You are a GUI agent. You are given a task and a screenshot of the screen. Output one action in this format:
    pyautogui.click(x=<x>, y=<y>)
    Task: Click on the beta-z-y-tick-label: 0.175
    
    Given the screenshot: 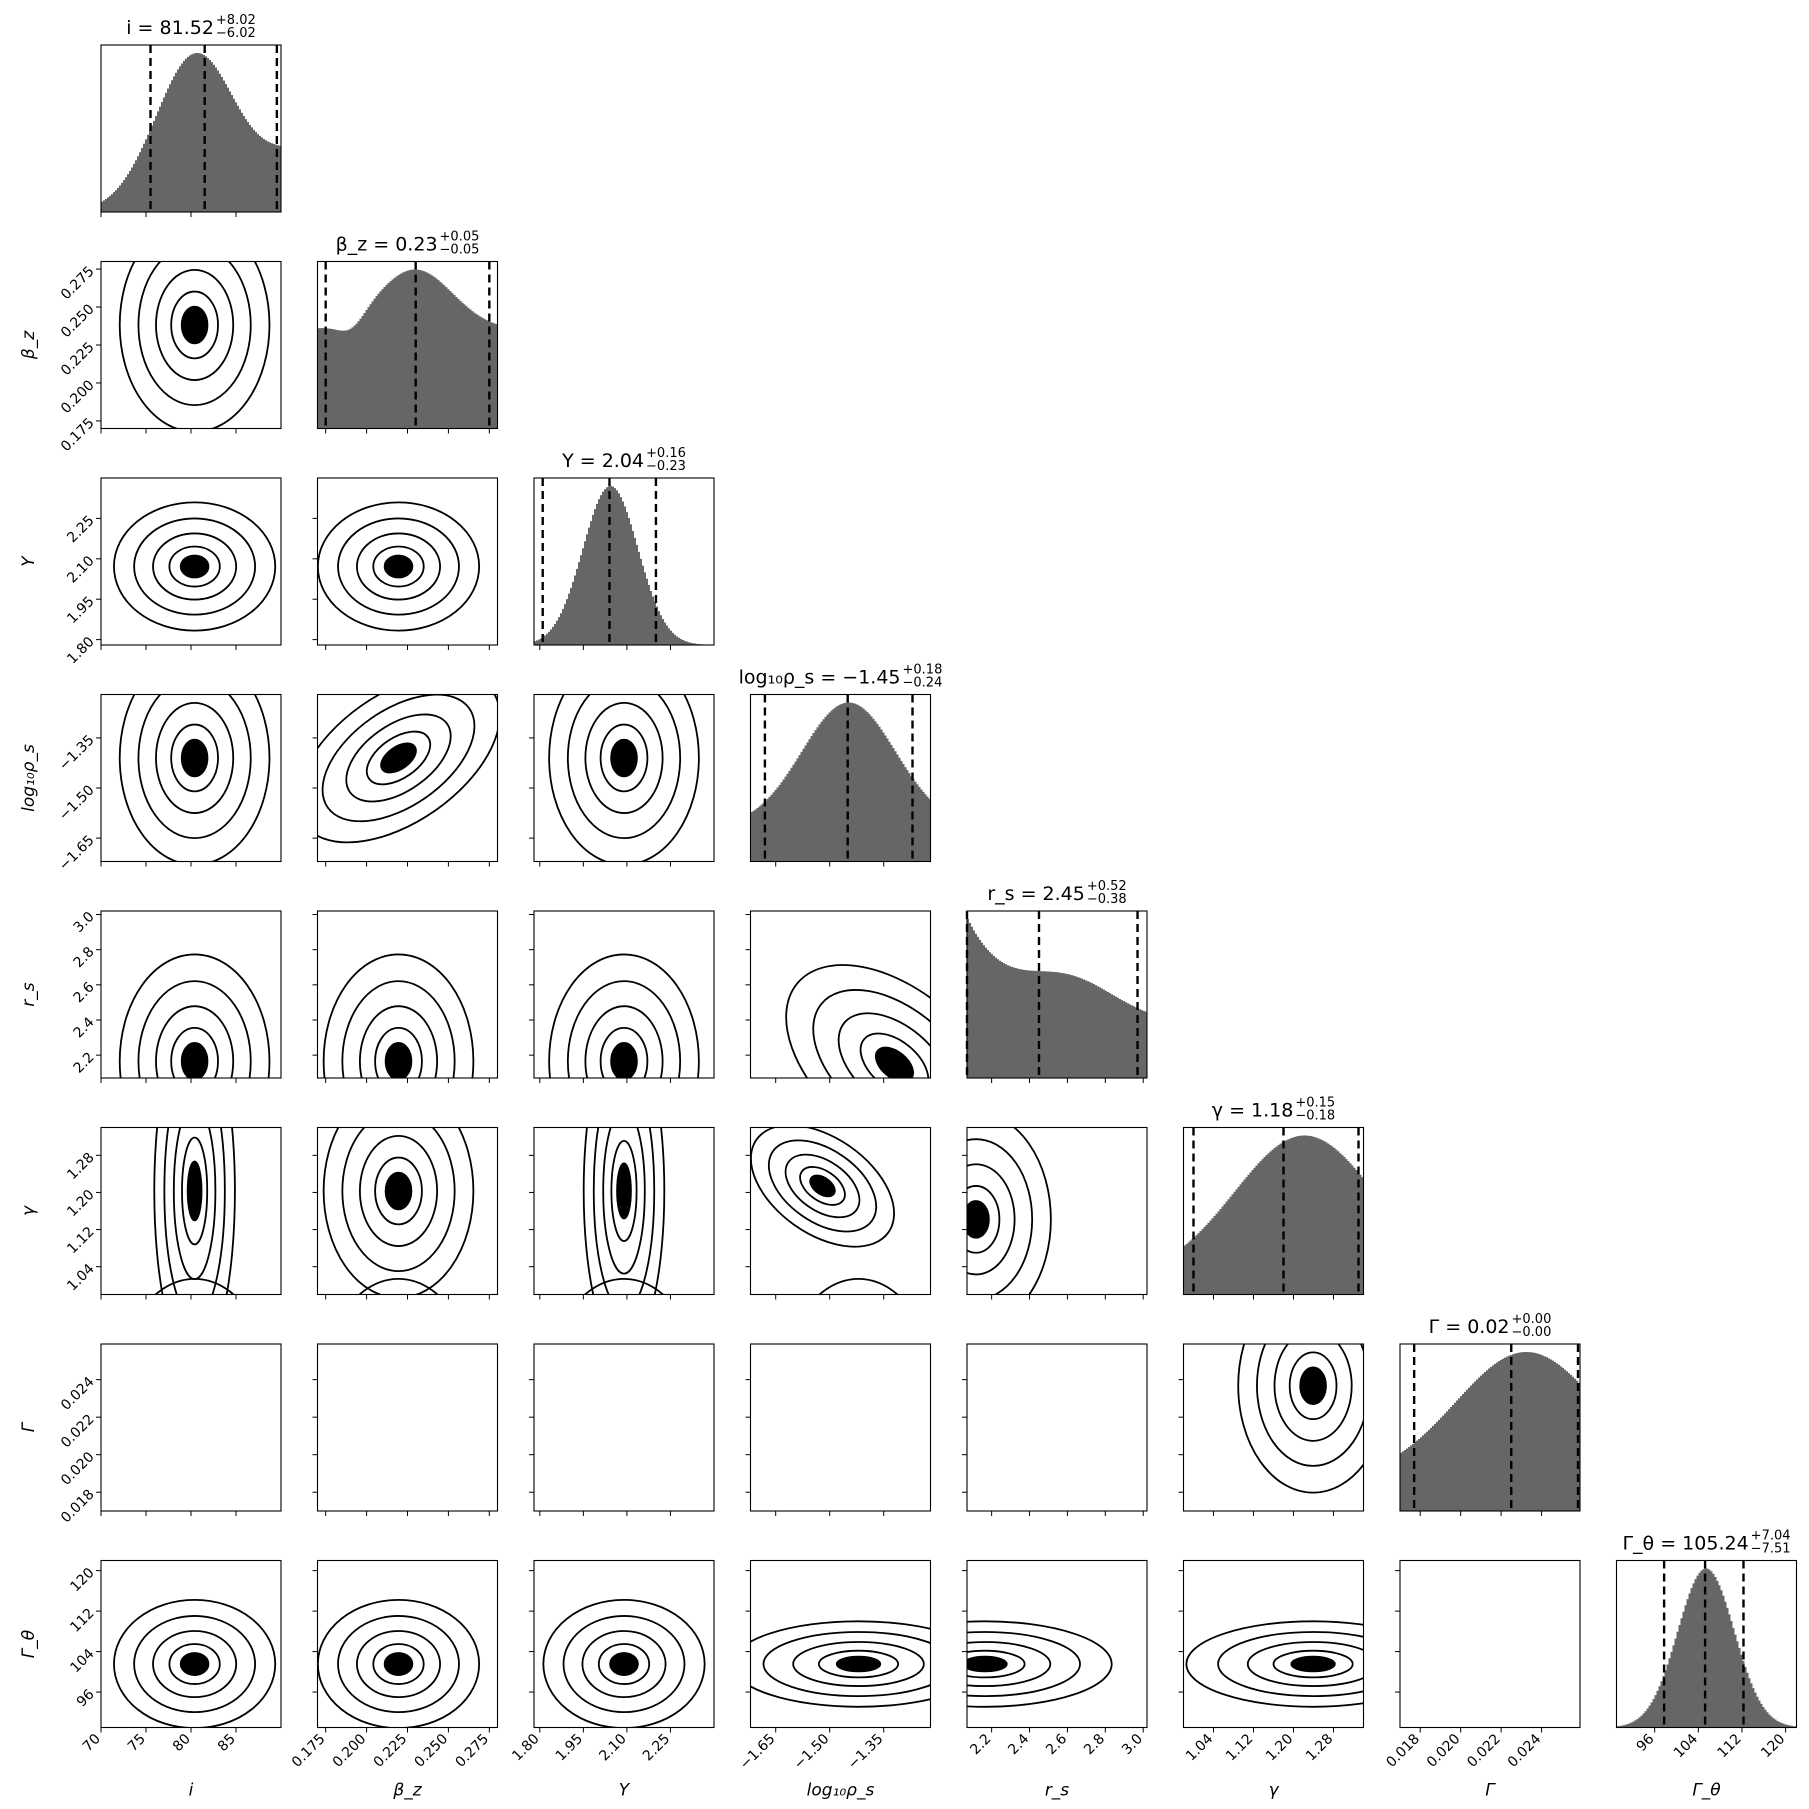 What is the action you would take?
    pyautogui.click(x=78, y=435)
    